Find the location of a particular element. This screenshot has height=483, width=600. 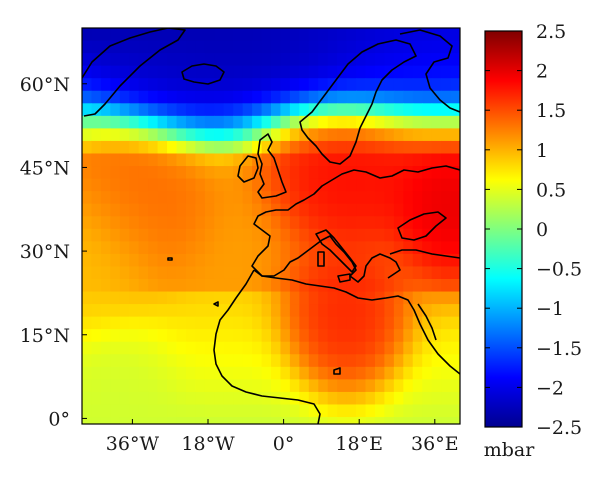

x-tick-label: 18°E is located at coordinates (359, 444).